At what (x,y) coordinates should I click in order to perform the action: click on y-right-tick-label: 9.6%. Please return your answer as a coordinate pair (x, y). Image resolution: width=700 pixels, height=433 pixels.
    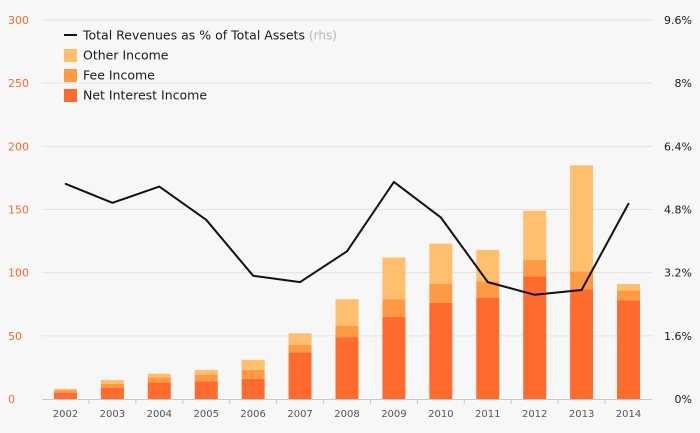
    Looking at the image, I should click on (678, 20).